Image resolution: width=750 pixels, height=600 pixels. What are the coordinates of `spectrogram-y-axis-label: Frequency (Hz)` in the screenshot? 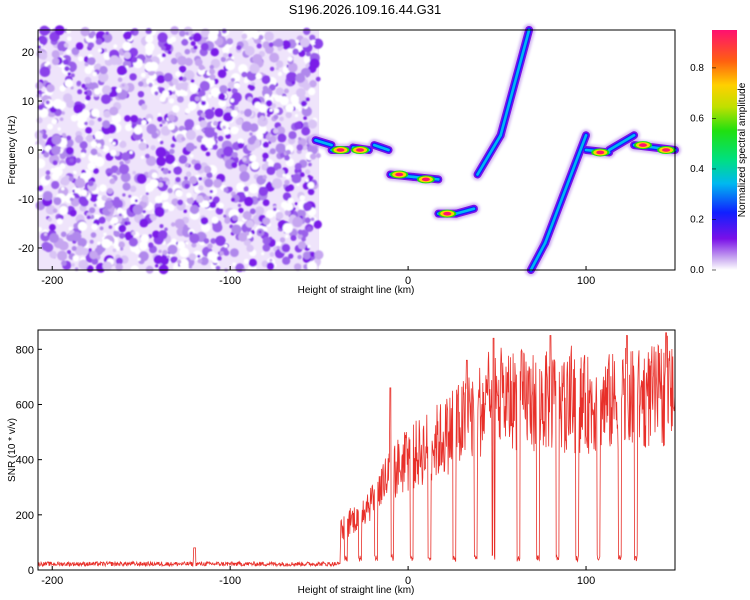 It's located at (12, 150).